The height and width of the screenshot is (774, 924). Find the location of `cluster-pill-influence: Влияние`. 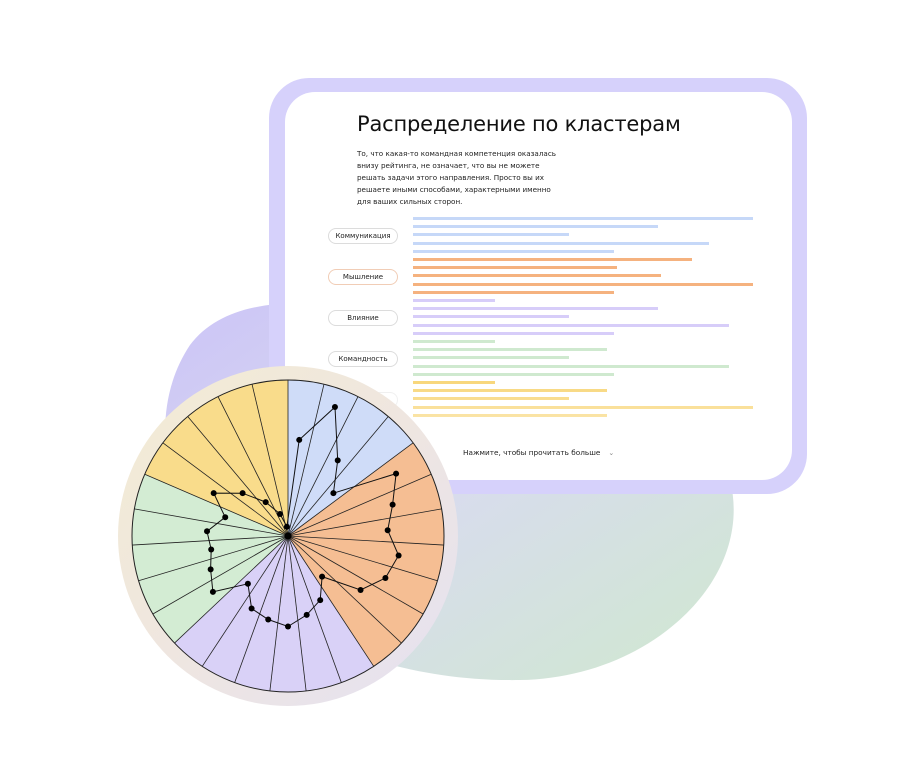

cluster-pill-influence: Влияние is located at coordinates (363, 318).